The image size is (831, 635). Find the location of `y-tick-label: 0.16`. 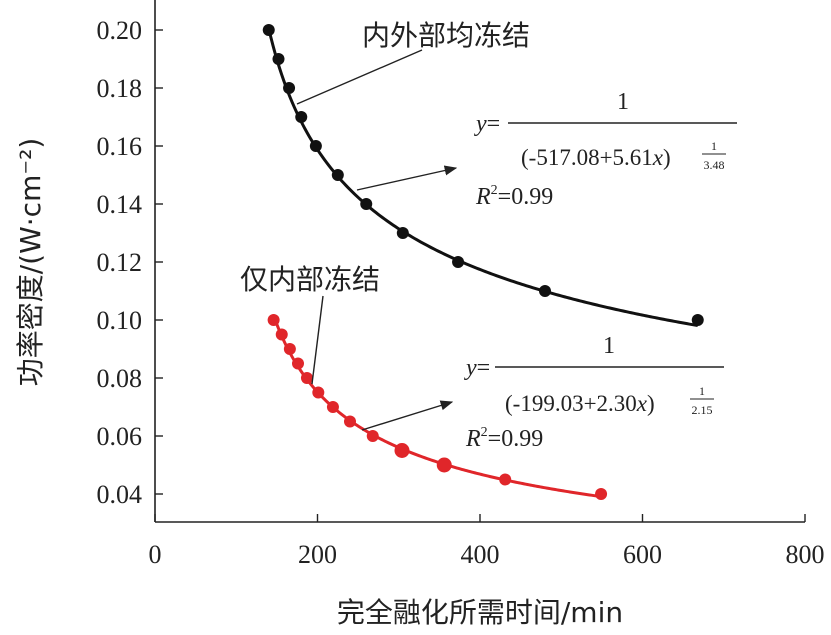

y-tick-label: 0.16 is located at coordinates (120, 146).